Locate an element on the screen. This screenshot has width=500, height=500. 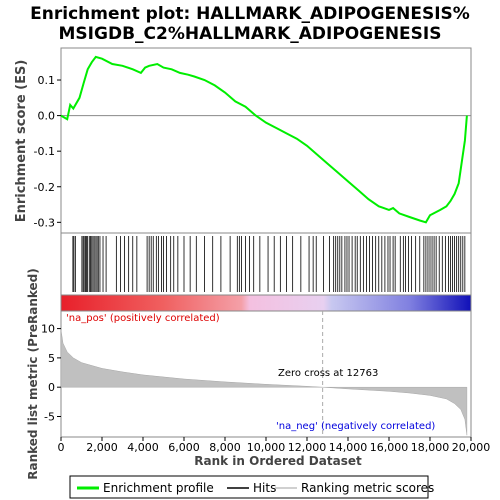
rank-y-tick-label: 10 is located at coordinates (48, 329).